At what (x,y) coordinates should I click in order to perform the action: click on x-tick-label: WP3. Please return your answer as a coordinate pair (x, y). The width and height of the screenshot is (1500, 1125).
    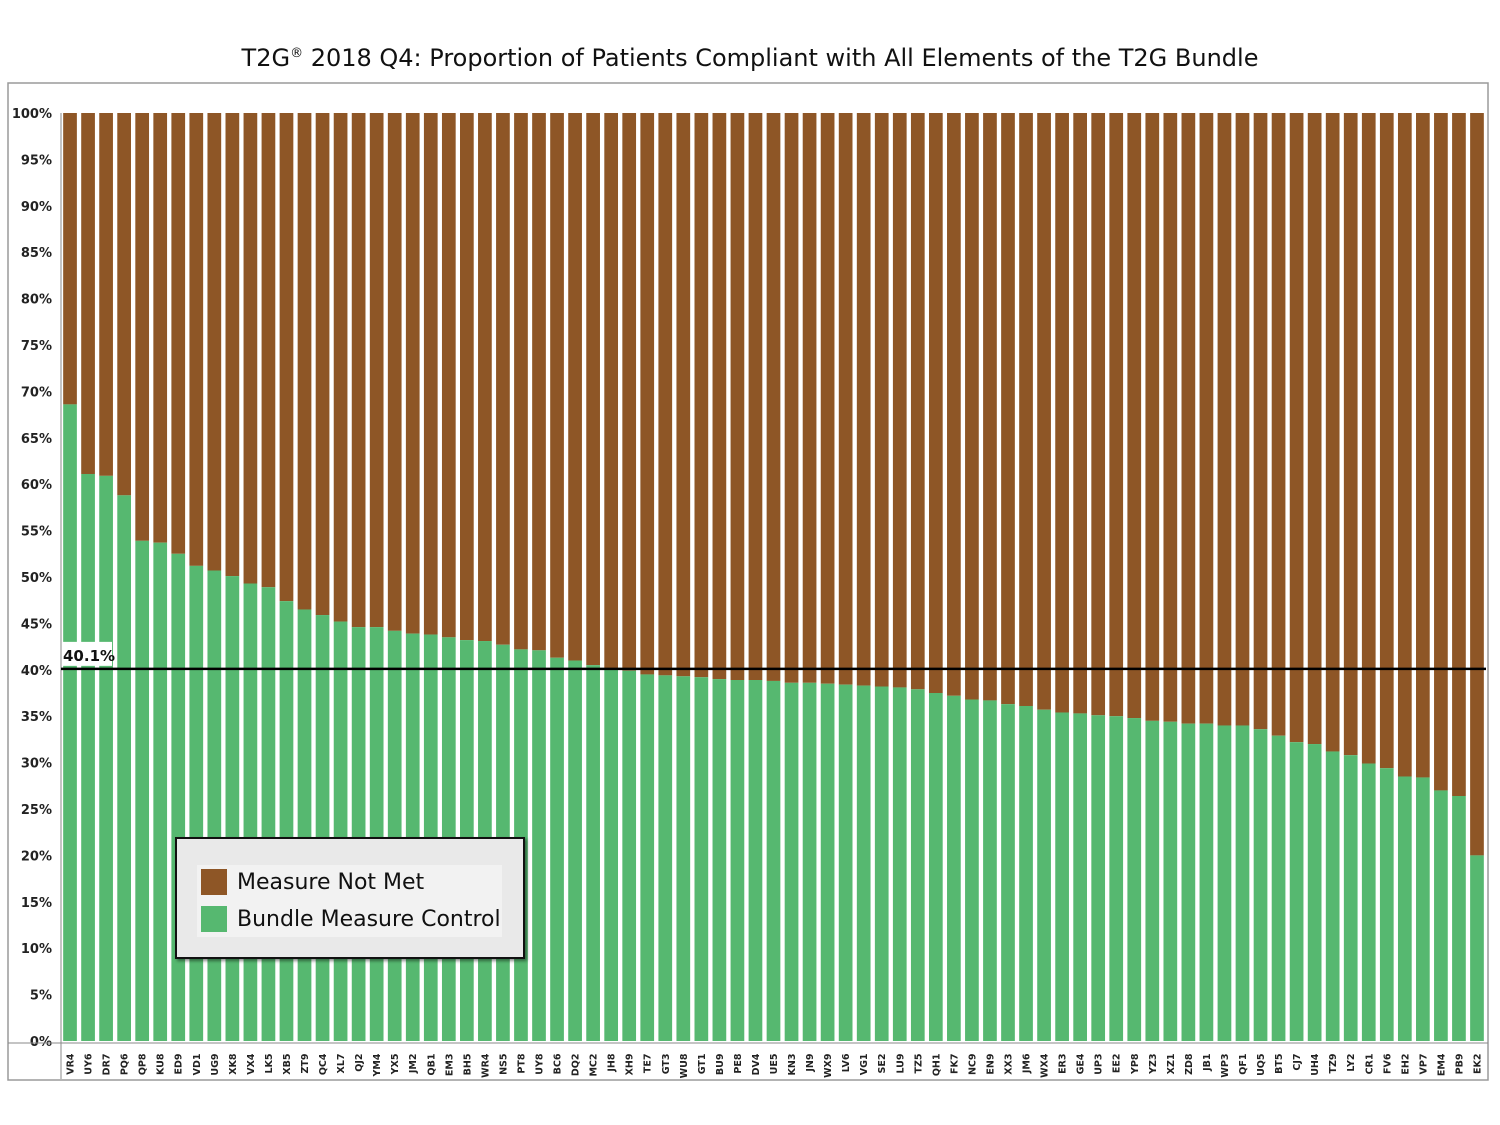
    Looking at the image, I should click on (1225, 1066).